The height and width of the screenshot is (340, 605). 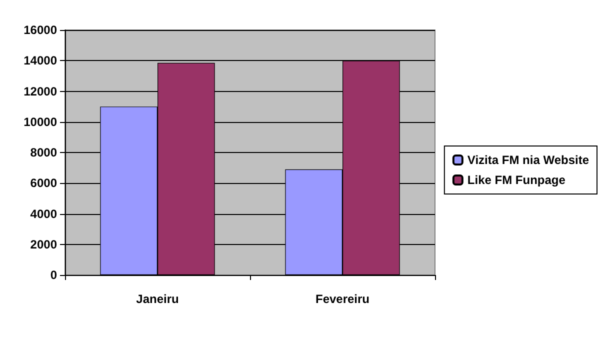 What do you see at coordinates (516, 180) in the screenshot?
I see `legend-label: Like FM Funpage` at bounding box center [516, 180].